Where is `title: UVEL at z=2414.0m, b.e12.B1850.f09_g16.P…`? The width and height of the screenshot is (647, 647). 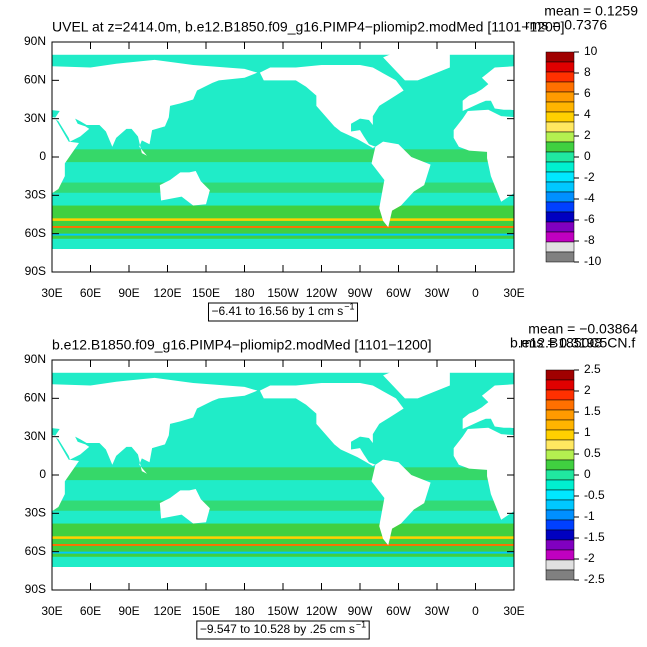 title: UVEL at z=2414.0m, b.e12.B1850.f09_g16.P… is located at coordinates (308, 27).